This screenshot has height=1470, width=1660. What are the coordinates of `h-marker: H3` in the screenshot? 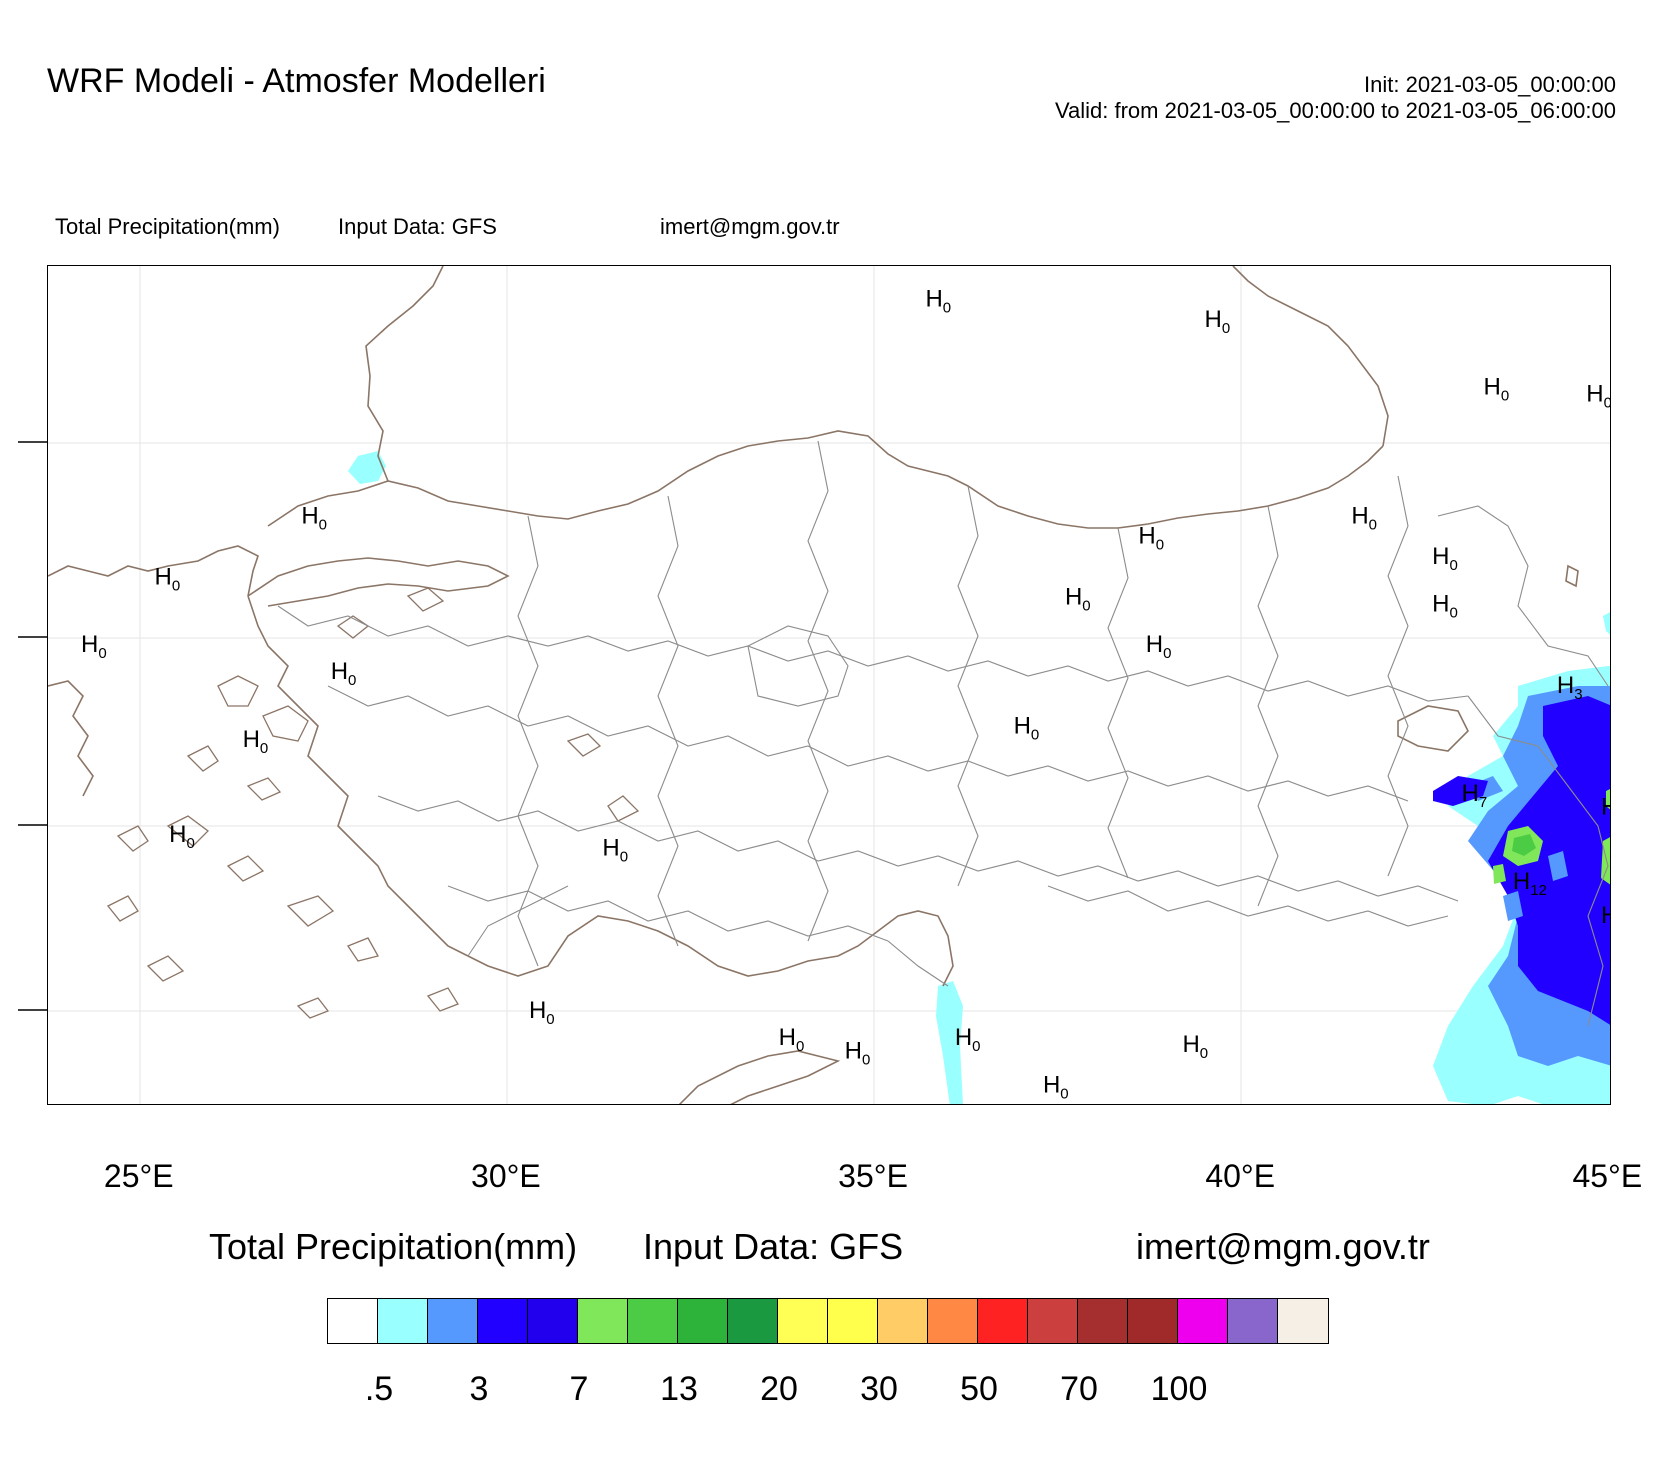 It's located at (1570, 687).